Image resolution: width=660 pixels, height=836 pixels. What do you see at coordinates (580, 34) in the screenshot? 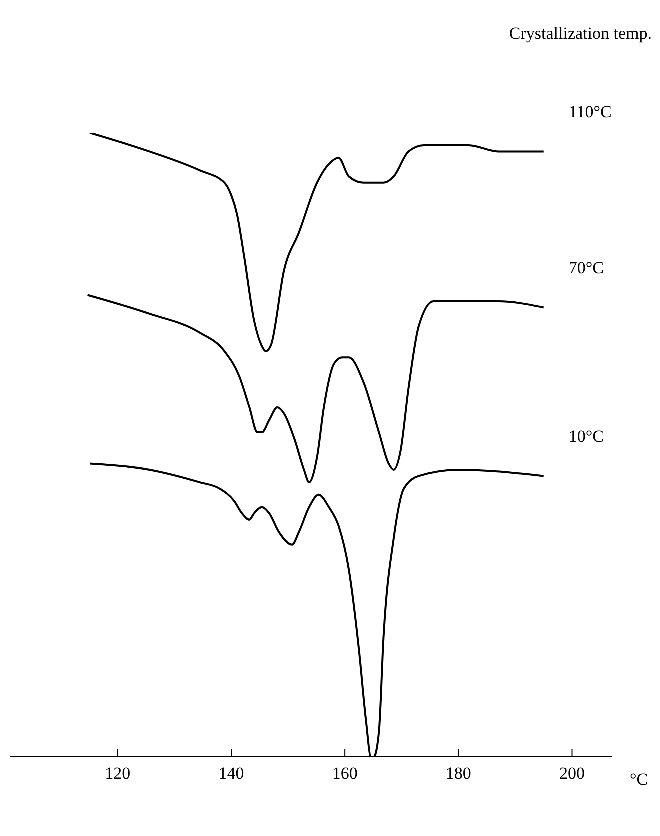
I see `legend-title: Crystallization temp.` at bounding box center [580, 34].